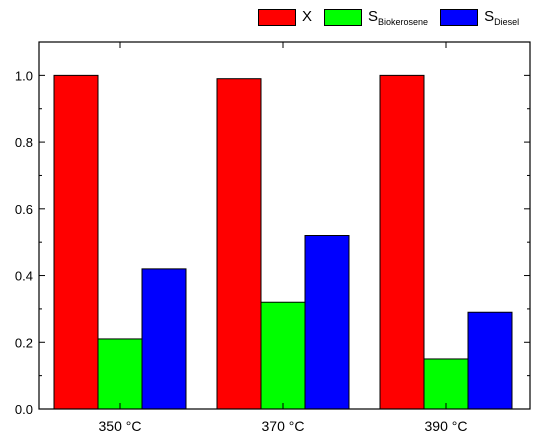  Describe the element at coordinates (479, 17) in the screenshot. I see `legend-item-s-diesel: SDiesel` at that location.